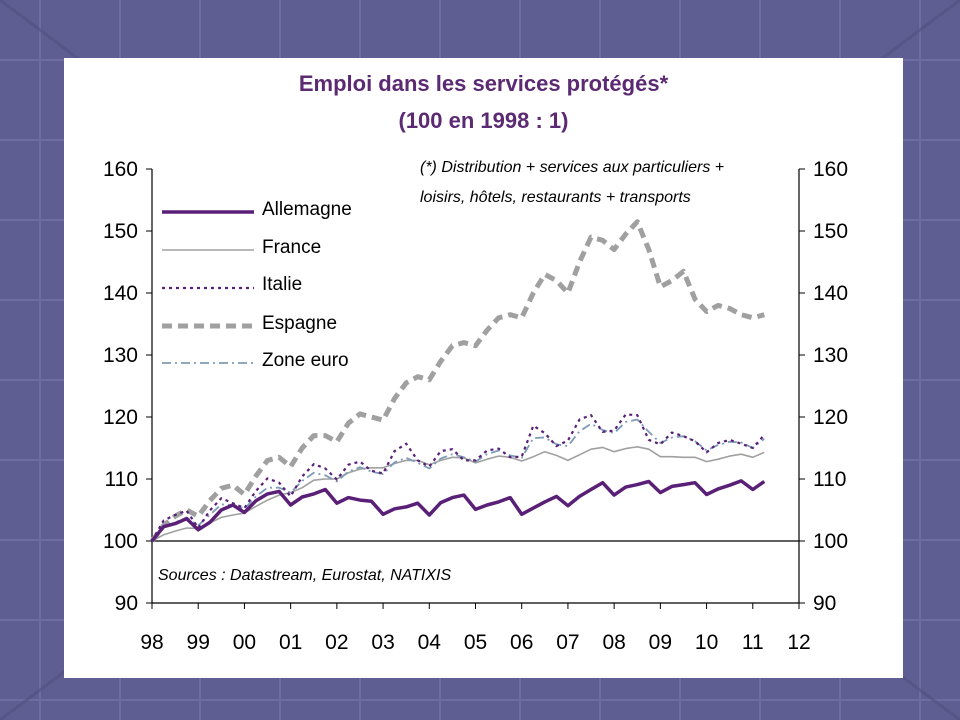 The image size is (960, 720). What do you see at coordinates (706, 642) in the screenshot?
I see `x-tick-label: 10` at bounding box center [706, 642].